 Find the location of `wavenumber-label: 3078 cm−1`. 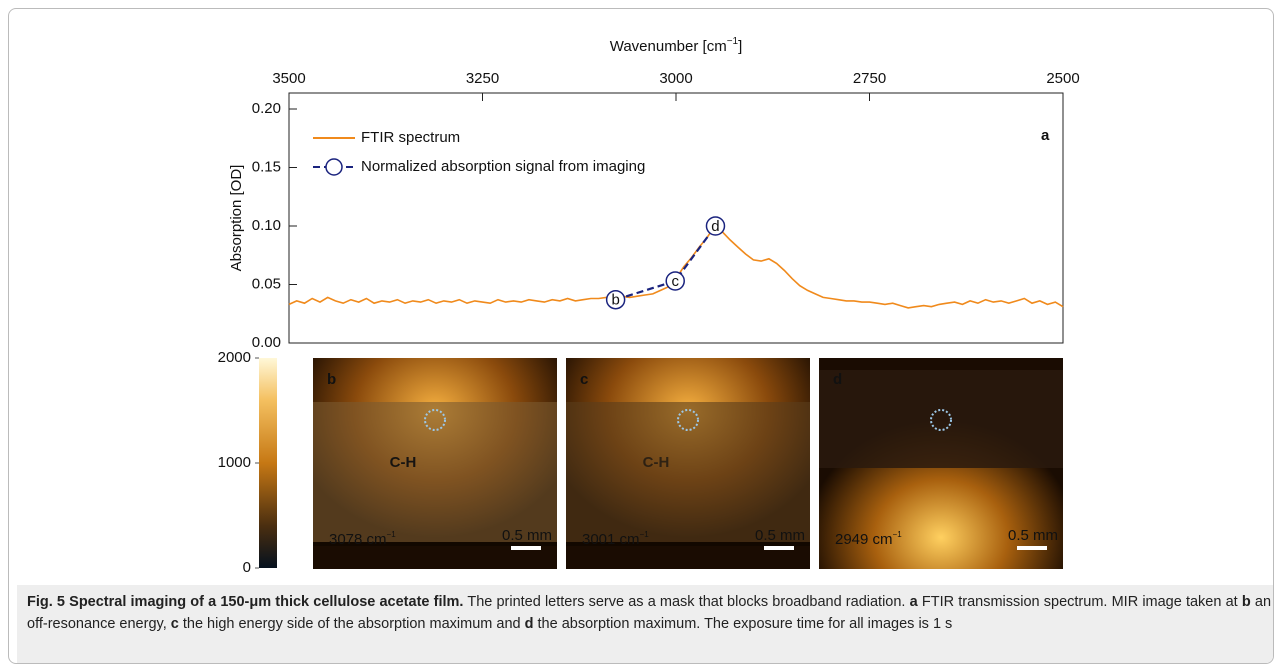

wavenumber-label: 3078 cm−1 is located at coordinates (362, 539).